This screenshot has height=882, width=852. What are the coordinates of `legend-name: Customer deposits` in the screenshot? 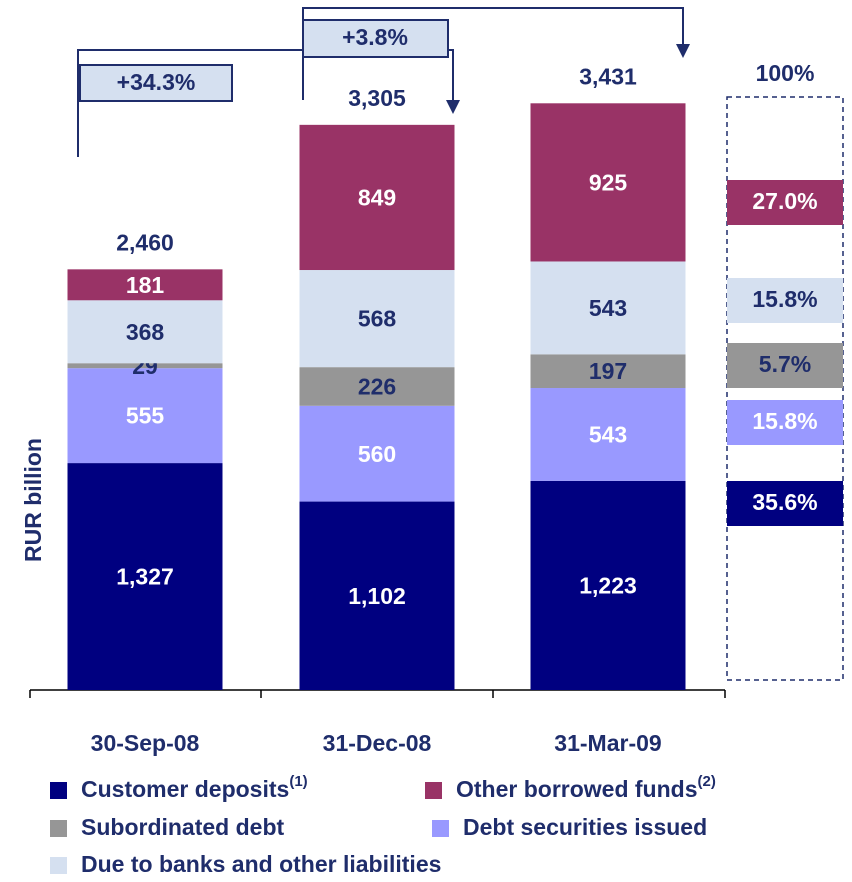 It's located at (185, 789).